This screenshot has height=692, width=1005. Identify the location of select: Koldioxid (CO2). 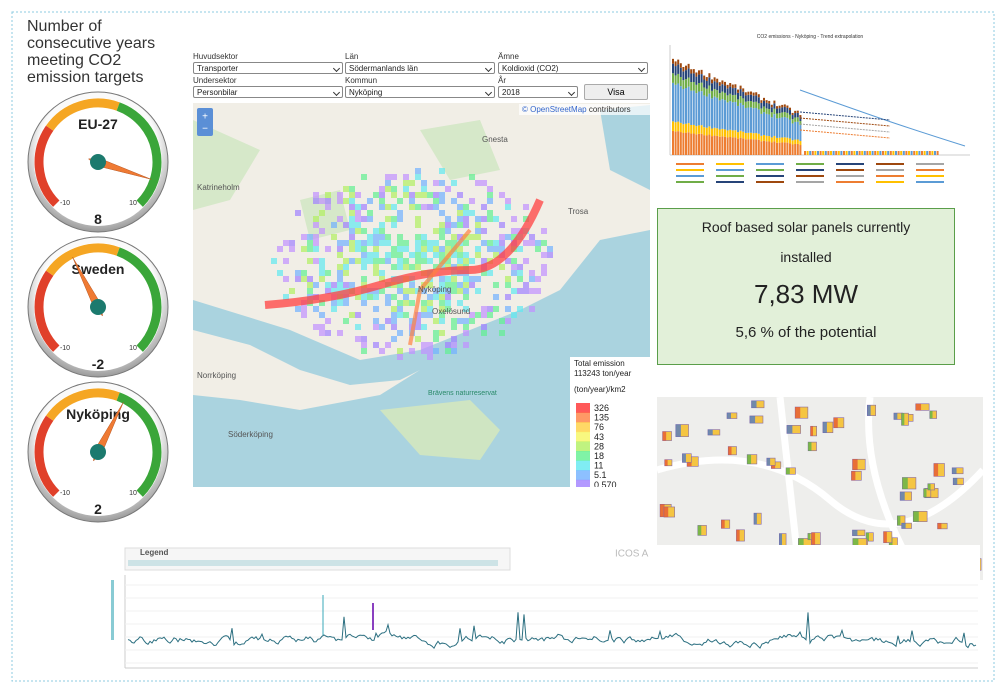
(573, 68).